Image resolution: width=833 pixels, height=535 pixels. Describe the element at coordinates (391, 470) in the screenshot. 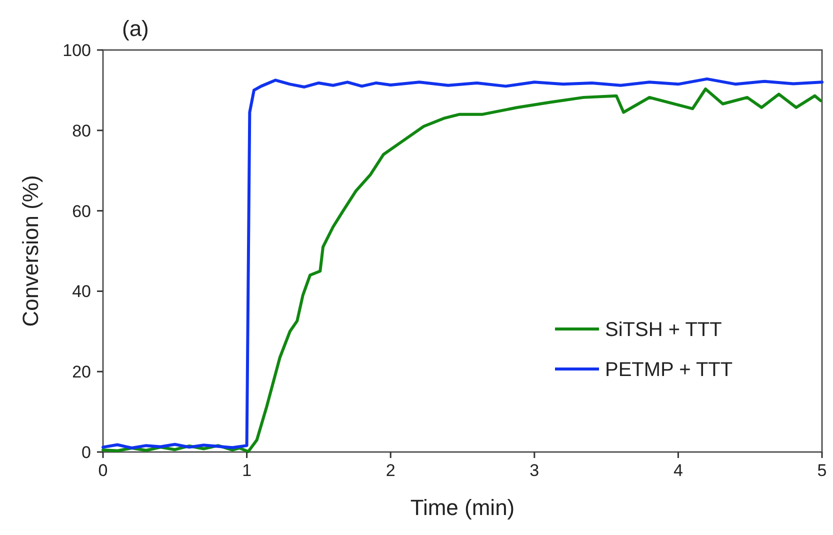

I see `x-tick-label: 2` at that location.